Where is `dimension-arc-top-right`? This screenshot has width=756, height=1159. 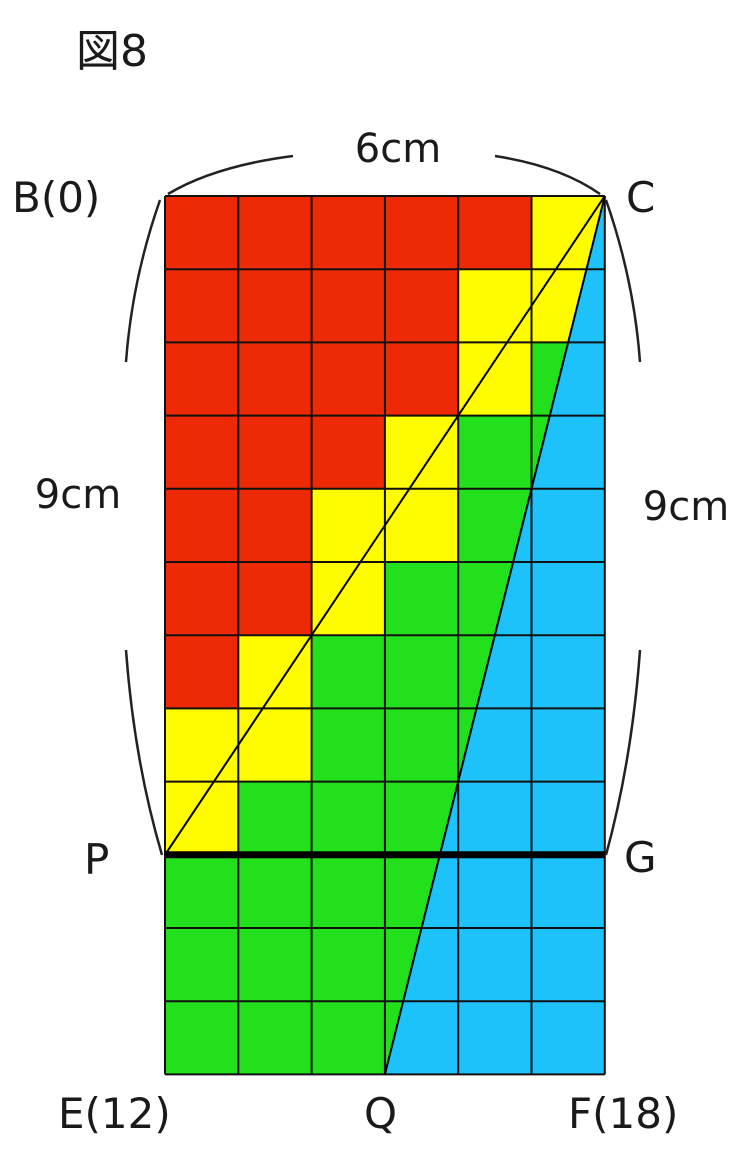
dimension-arc-top-right is located at coordinates (547, 175).